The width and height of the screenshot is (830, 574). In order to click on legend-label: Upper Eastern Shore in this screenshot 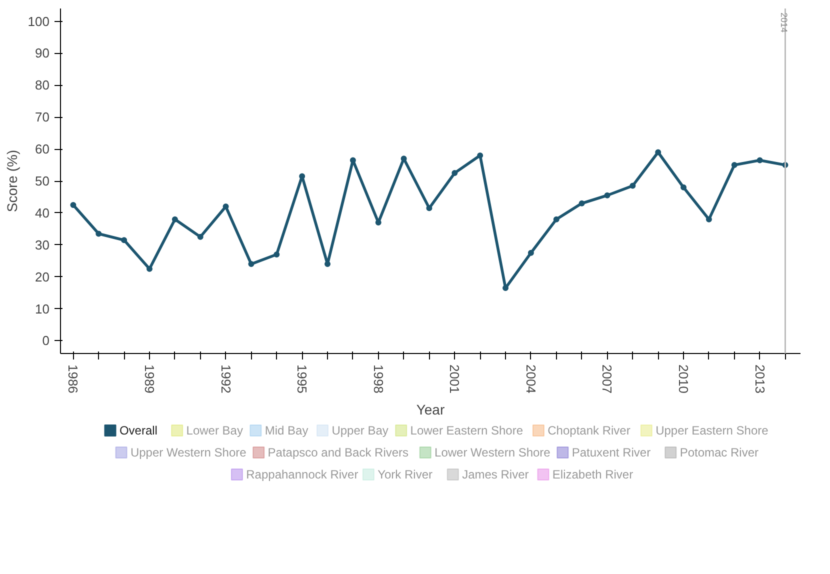, I will do `click(712, 431)`.